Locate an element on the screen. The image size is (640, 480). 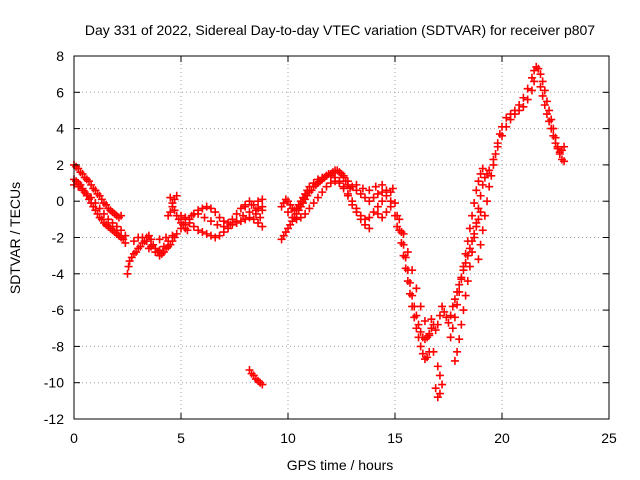
x-tick-label: 10 is located at coordinates (288, 438).